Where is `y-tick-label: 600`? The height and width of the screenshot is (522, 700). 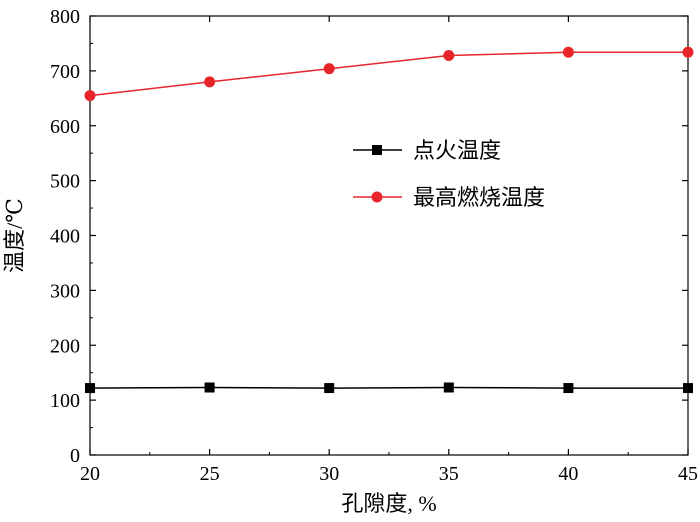 y-tick-label: 600 is located at coordinates (65, 127).